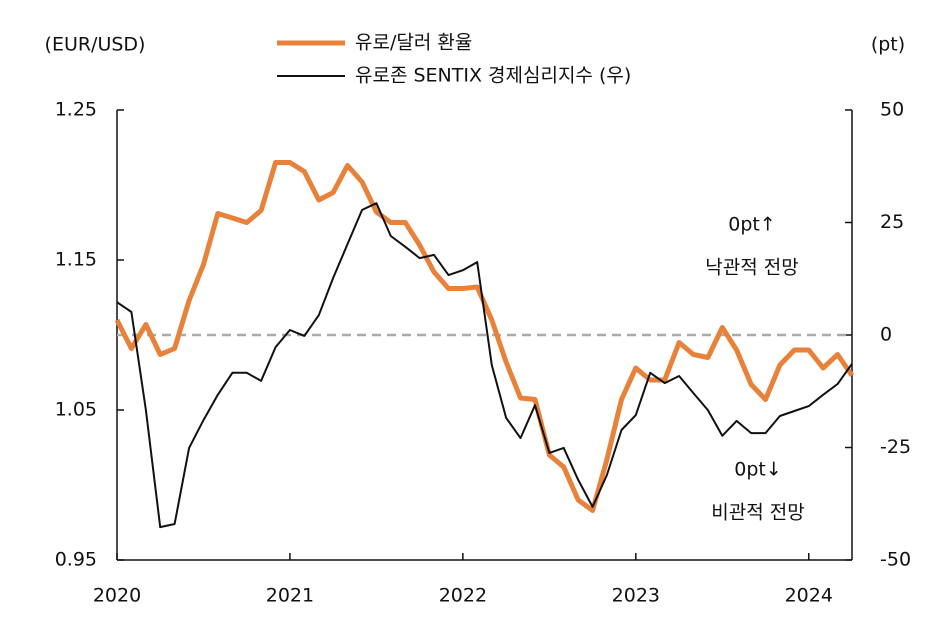 The width and height of the screenshot is (930, 637). Describe the element at coordinates (757, 513) in the screenshot. I see `annotation: 비관적 전망` at that location.